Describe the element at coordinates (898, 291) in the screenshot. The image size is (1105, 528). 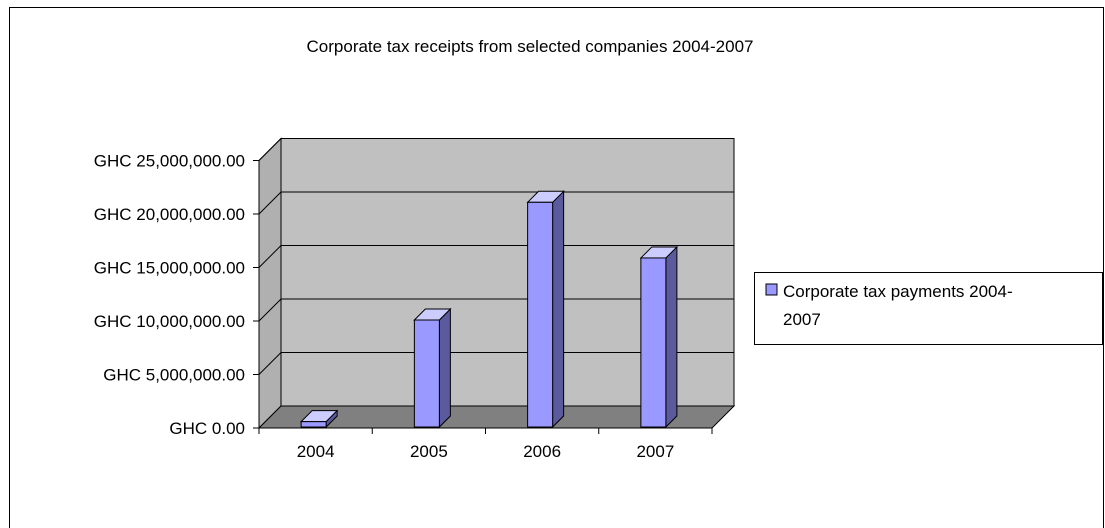
I see `legend-label: Corporate tax payments 2004-` at that location.